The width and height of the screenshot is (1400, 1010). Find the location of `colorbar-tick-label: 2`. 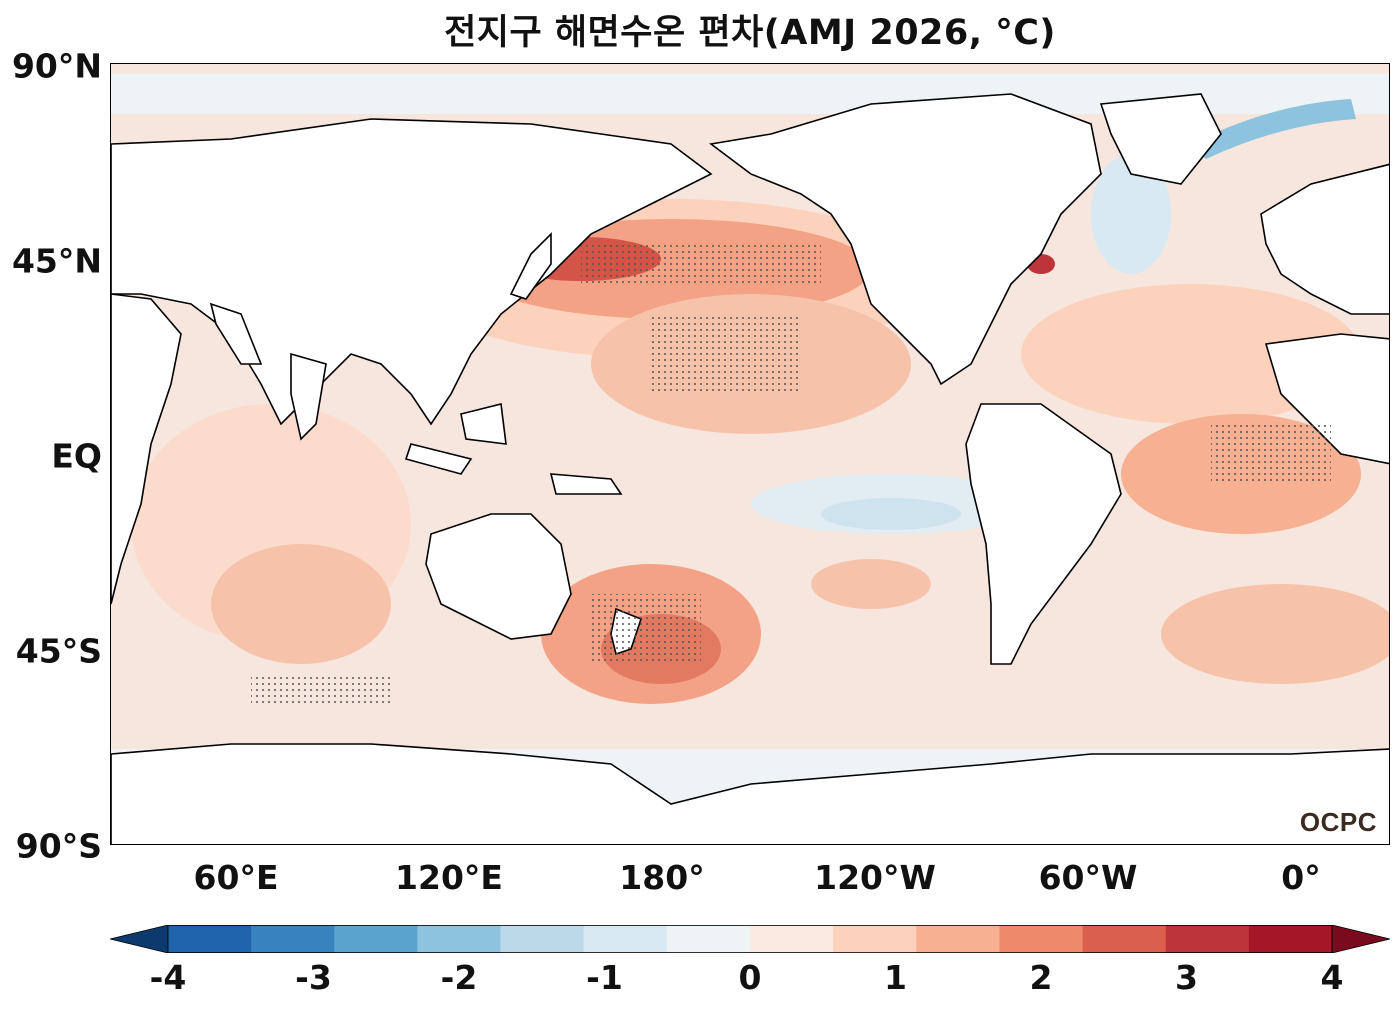

colorbar-tick-label: 2 is located at coordinates (1041, 977).